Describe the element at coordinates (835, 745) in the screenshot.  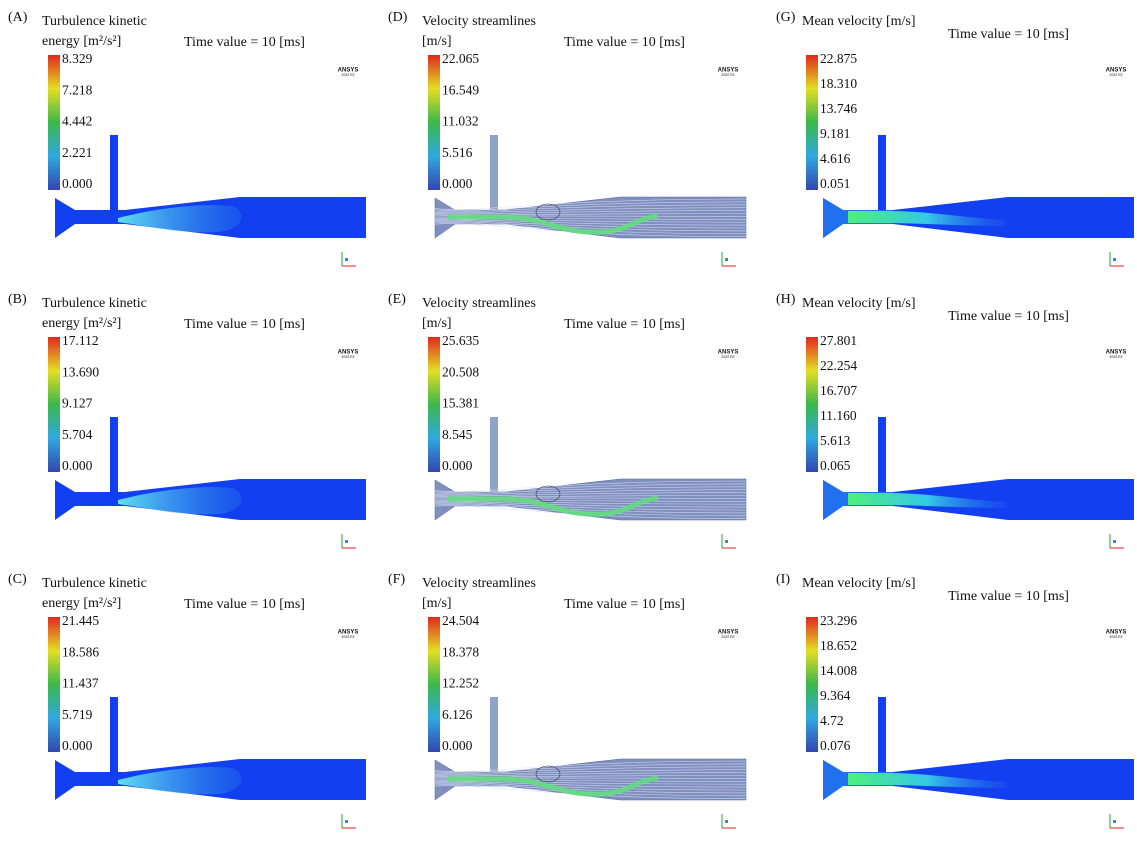
I see `colorbar-tick-label: 0.076` at that location.